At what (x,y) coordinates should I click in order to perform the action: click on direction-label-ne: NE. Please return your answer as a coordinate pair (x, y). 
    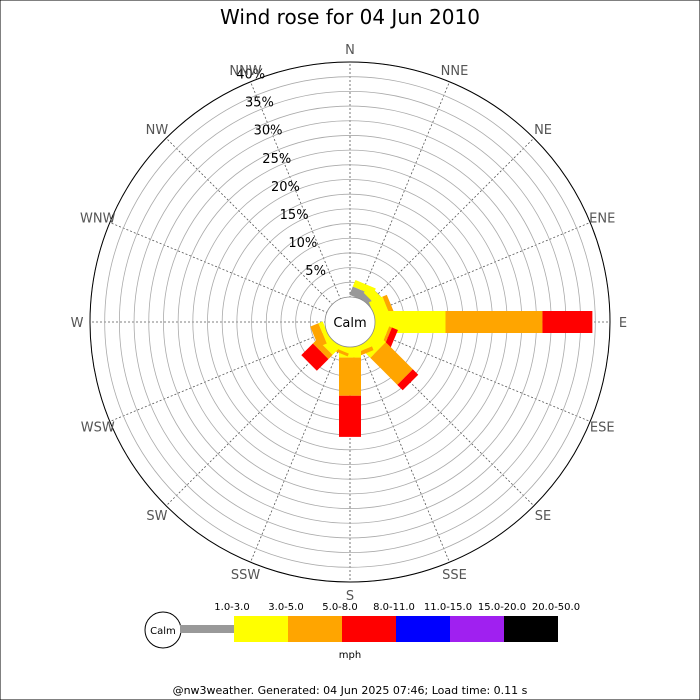
    Looking at the image, I should click on (543, 130).